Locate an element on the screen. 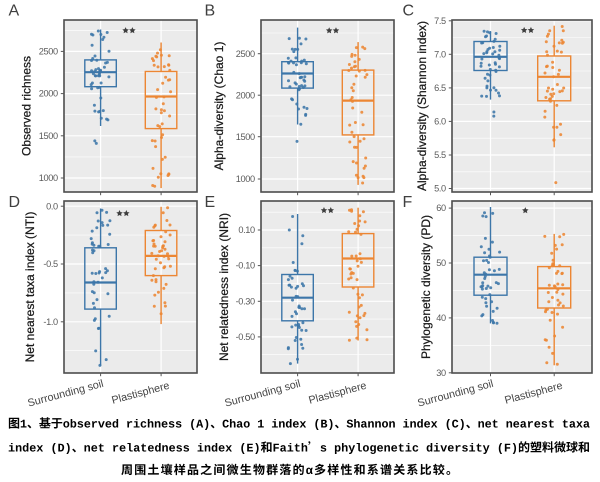  svg-text: F is located at coordinates (408, 202).